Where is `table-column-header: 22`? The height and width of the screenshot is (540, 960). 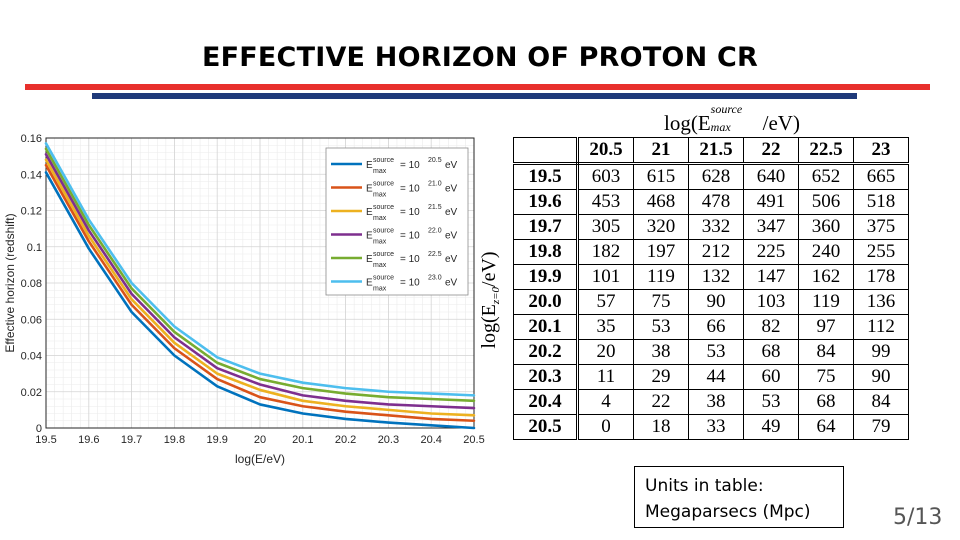
table-column-header: 22 is located at coordinates (771, 151).